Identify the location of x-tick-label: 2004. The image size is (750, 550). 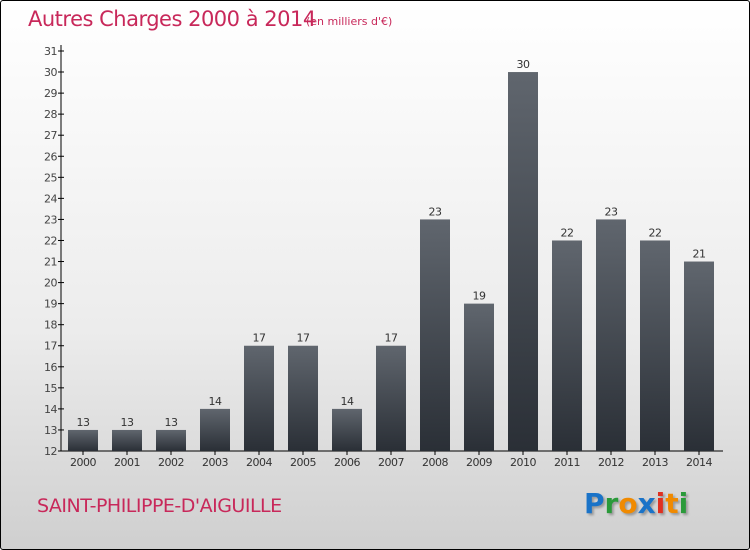
(259, 462).